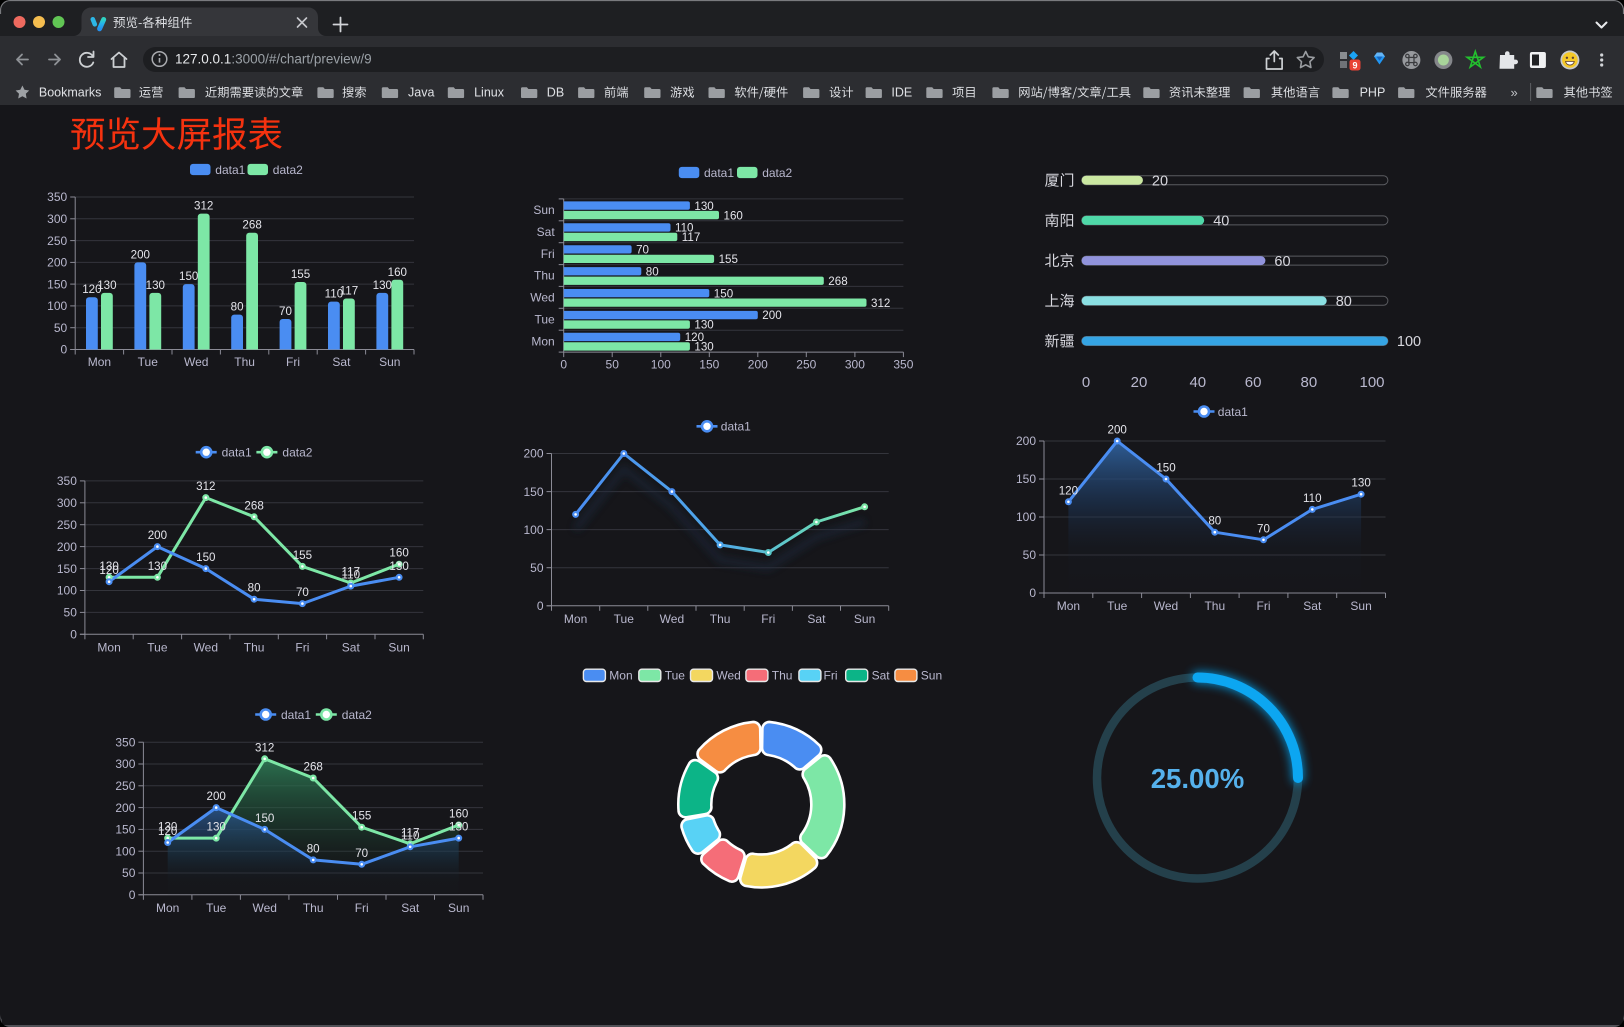 The height and width of the screenshot is (1027, 1624). What do you see at coordinates (361, 816) in the screenshot?
I see `svg-text: 155` at bounding box center [361, 816].